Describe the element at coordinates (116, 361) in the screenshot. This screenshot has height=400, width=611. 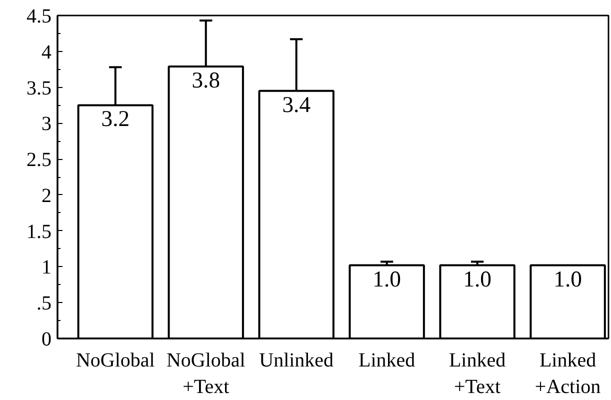
I see `x-tick-label: NoGlobal` at that location.